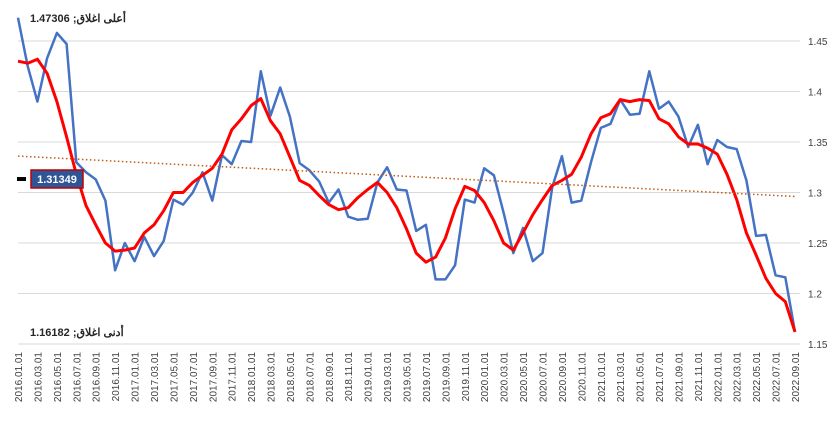 The image size is (837, 421). Describe the element at coordinates (19, 377) in the screenshot. I see `x-tick-label: 2016.01.01` at that location.